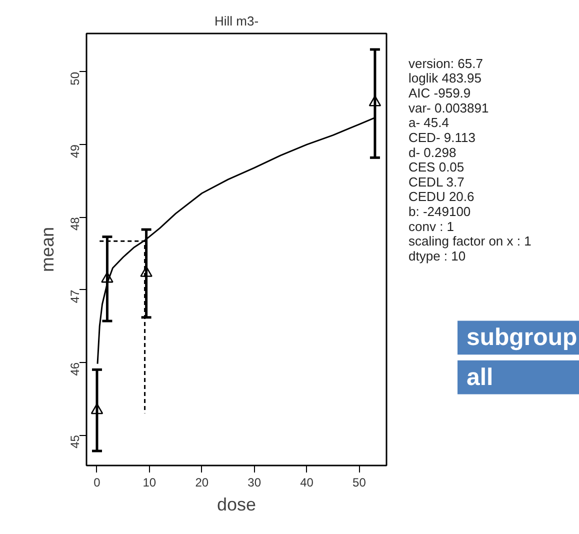  What do you see at coordinates (75, 151) in the screenshot?
I see `y-tick-label: 49` at bounding box center [75, 151].